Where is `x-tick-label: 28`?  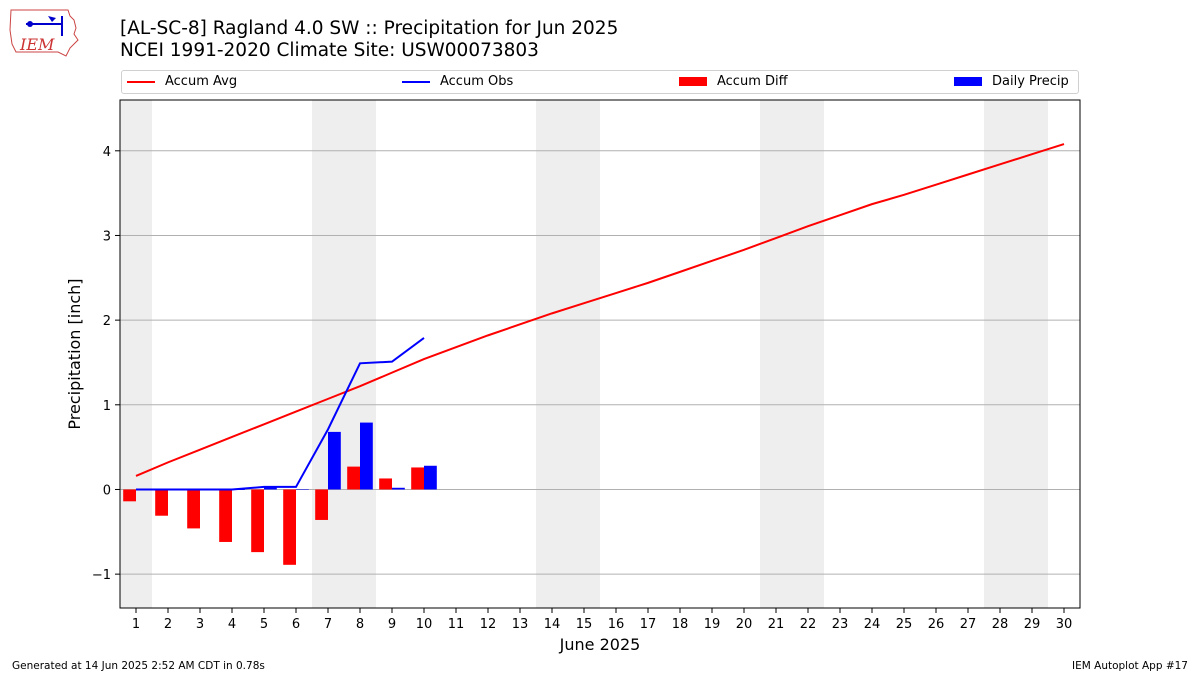
x-tick-label: 28 is located at coordinates (1000, 624).